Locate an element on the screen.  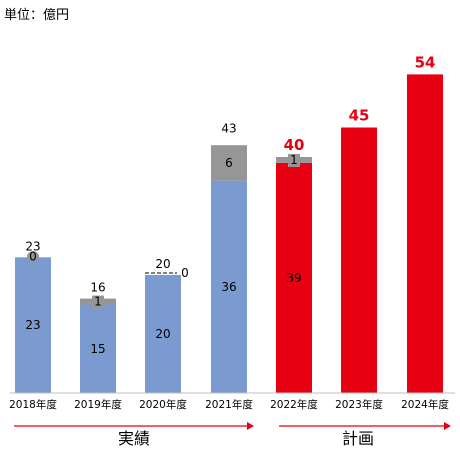
segment-label-main-3: 36 is located at coordinates (228, 287).